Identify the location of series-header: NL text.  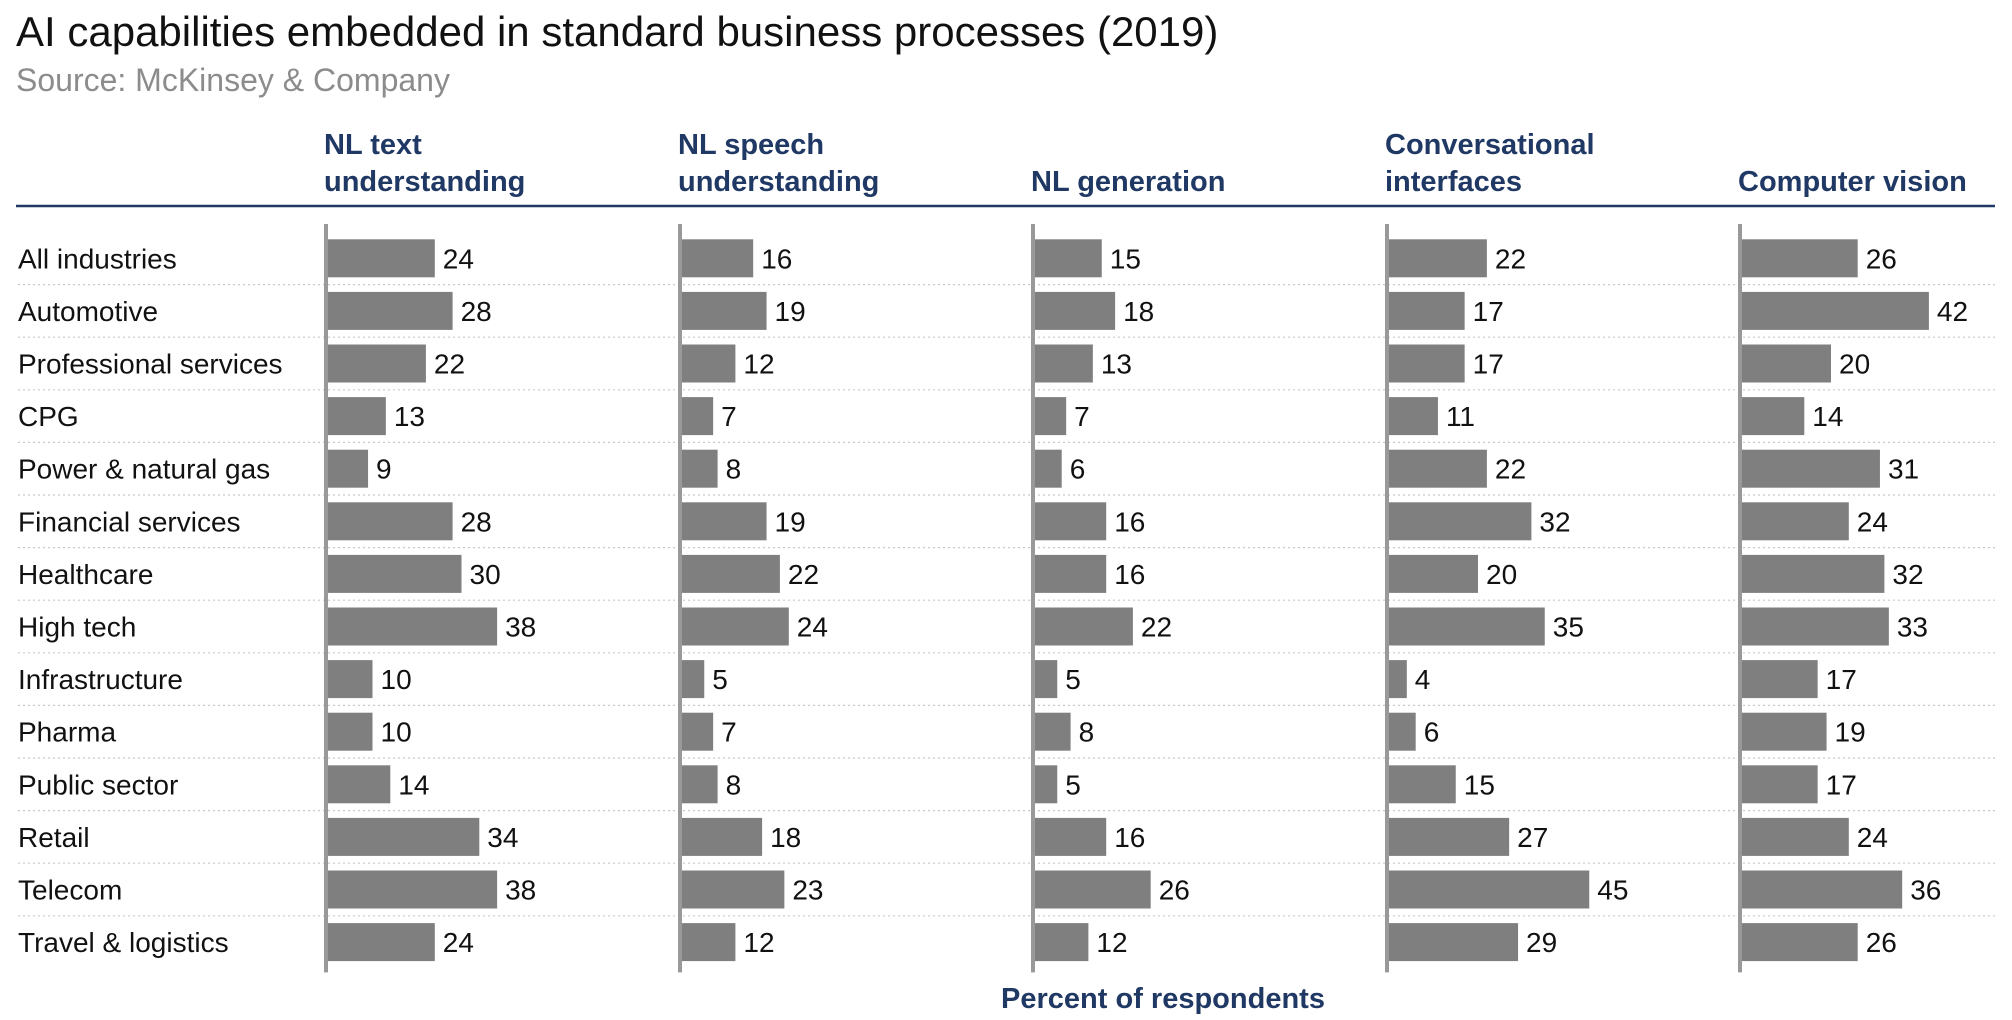
(373, 145).